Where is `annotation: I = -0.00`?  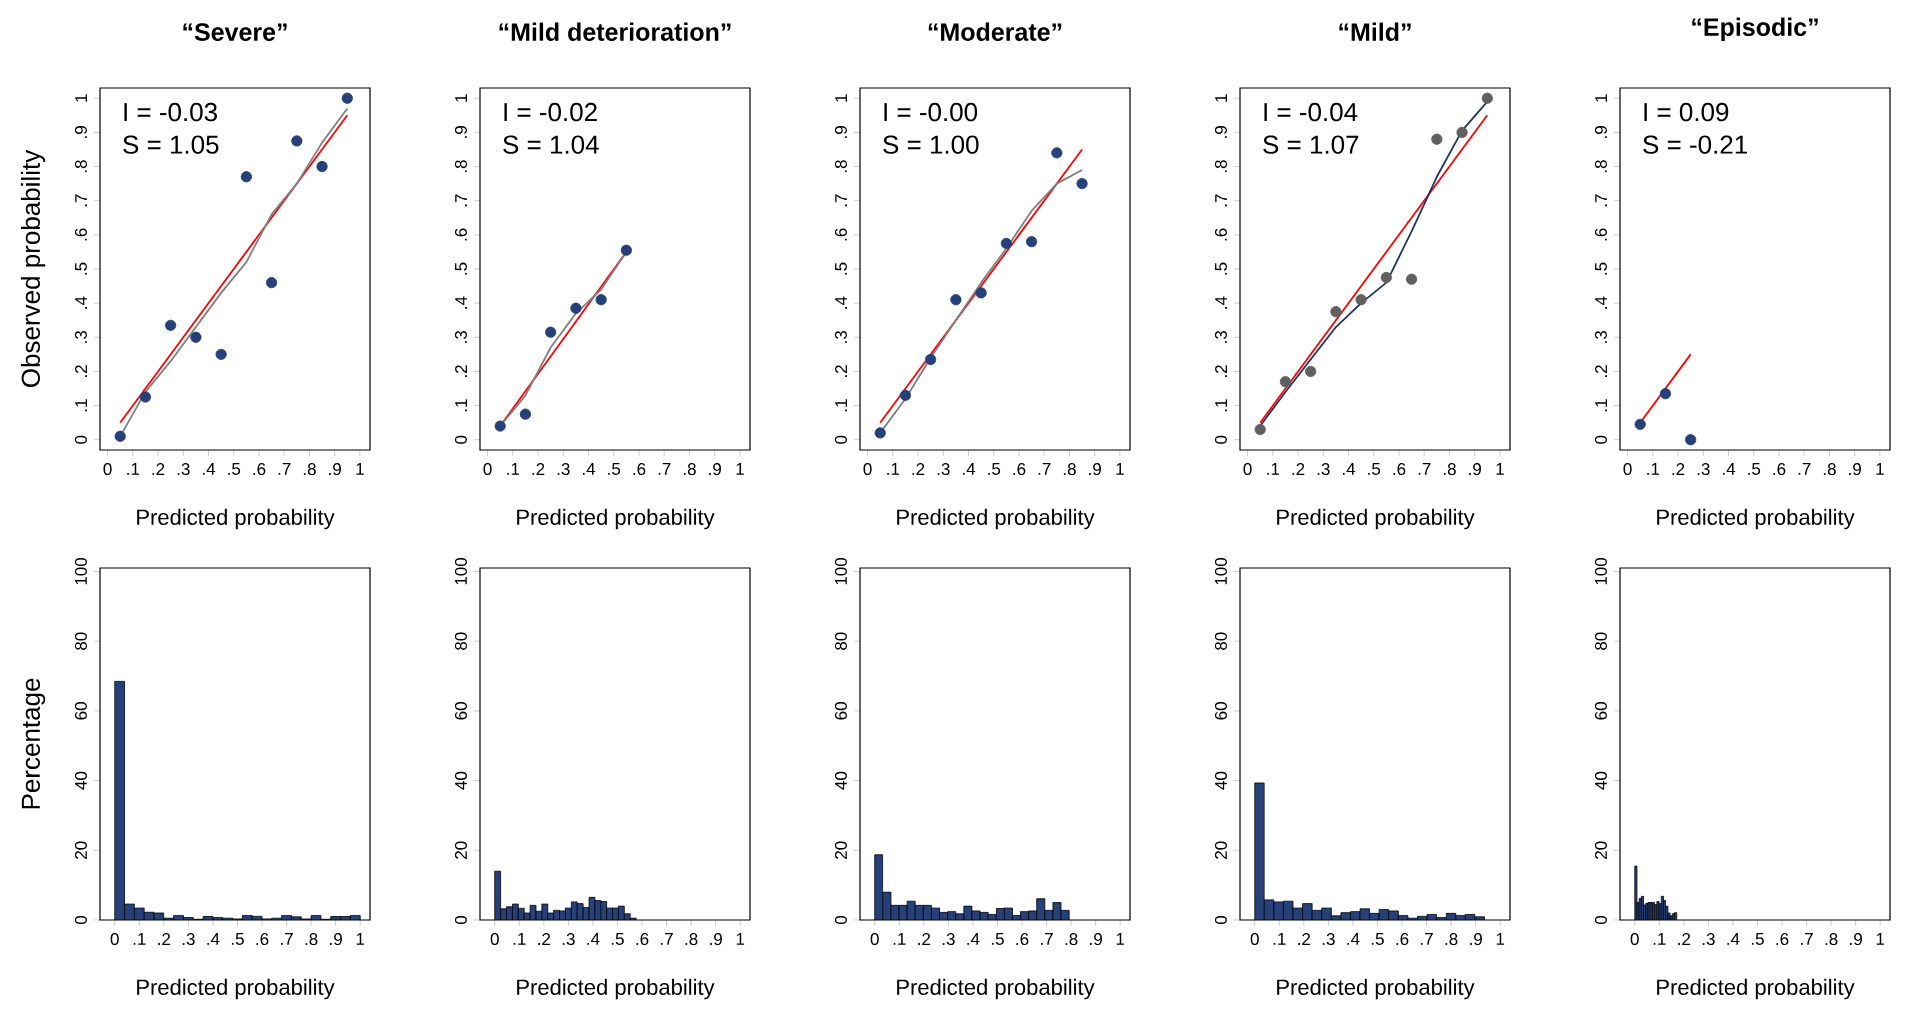 annotation: I = -0.00 is located at coordinates (931, 112).